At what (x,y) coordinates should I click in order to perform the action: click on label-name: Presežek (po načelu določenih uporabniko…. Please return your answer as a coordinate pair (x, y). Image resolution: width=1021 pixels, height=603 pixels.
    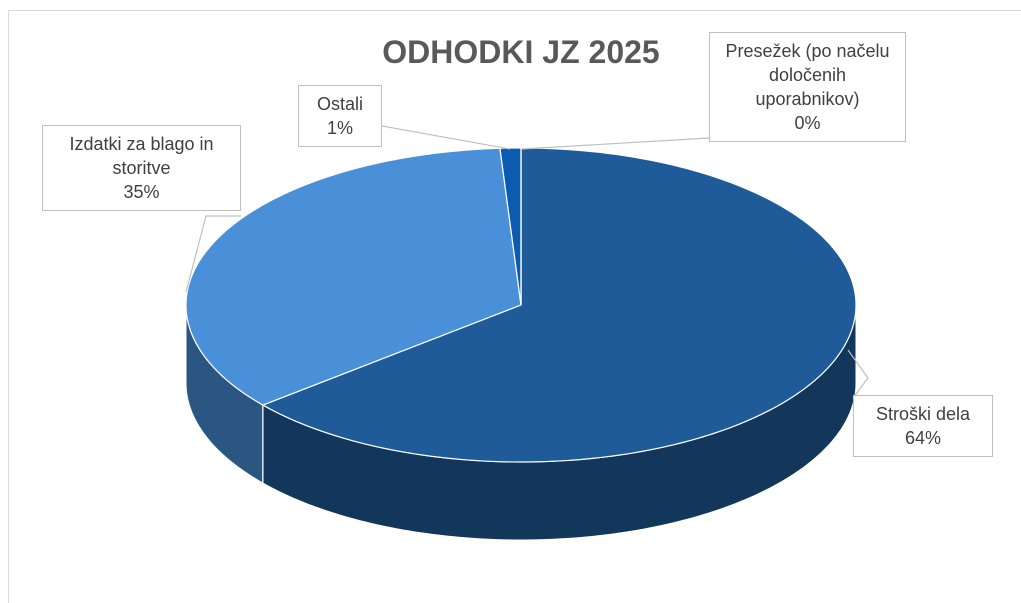
    Looking at the image, I should click on (807, 75).